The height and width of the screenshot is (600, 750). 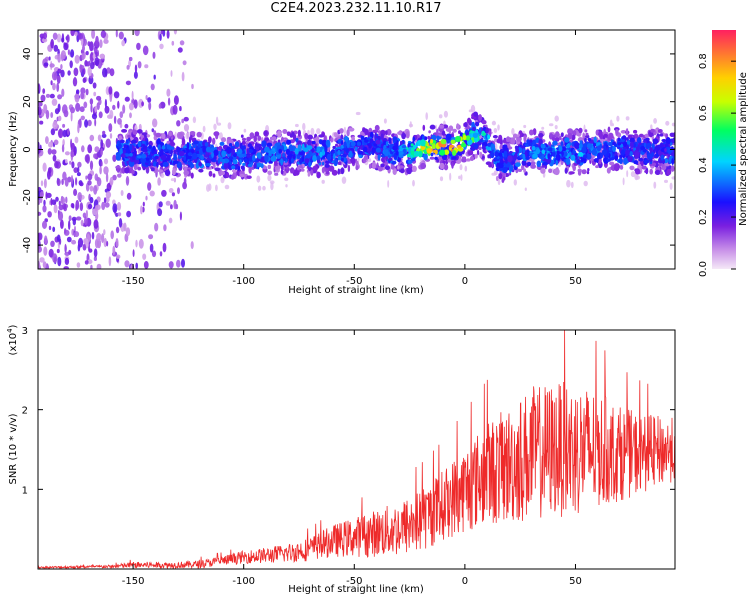 What do you see at coordinates (575, 281) in the screenshot?
I see `x-tick-label: 50` at bounding box center [575, 281].